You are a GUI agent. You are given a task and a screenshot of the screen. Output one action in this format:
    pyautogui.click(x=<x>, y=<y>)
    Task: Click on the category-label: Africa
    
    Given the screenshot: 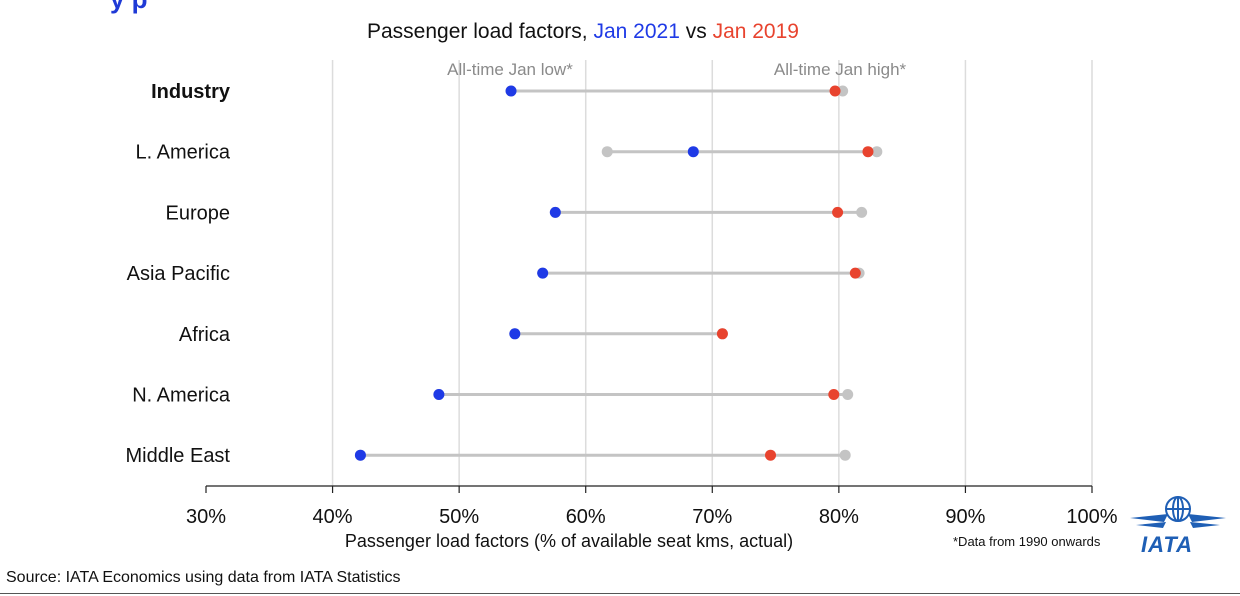 What is the action you would take?
    pyautogui.click(x=205, y=335)
    